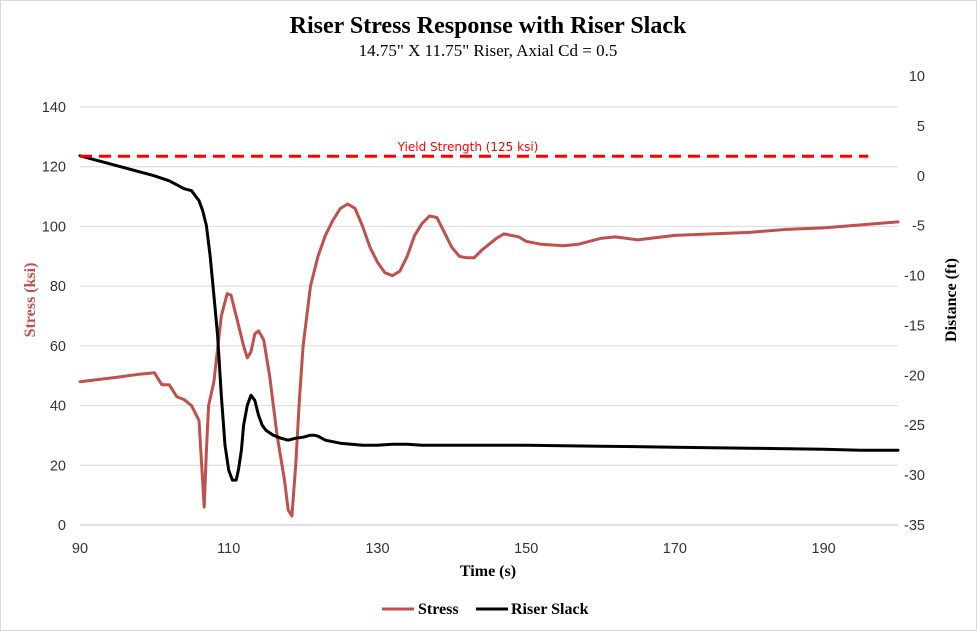 This screenshot has width=977, height=631. Describe the element at coordinates (914, 326) in the screenshot. I see `right-tick-label: -15` at that location.